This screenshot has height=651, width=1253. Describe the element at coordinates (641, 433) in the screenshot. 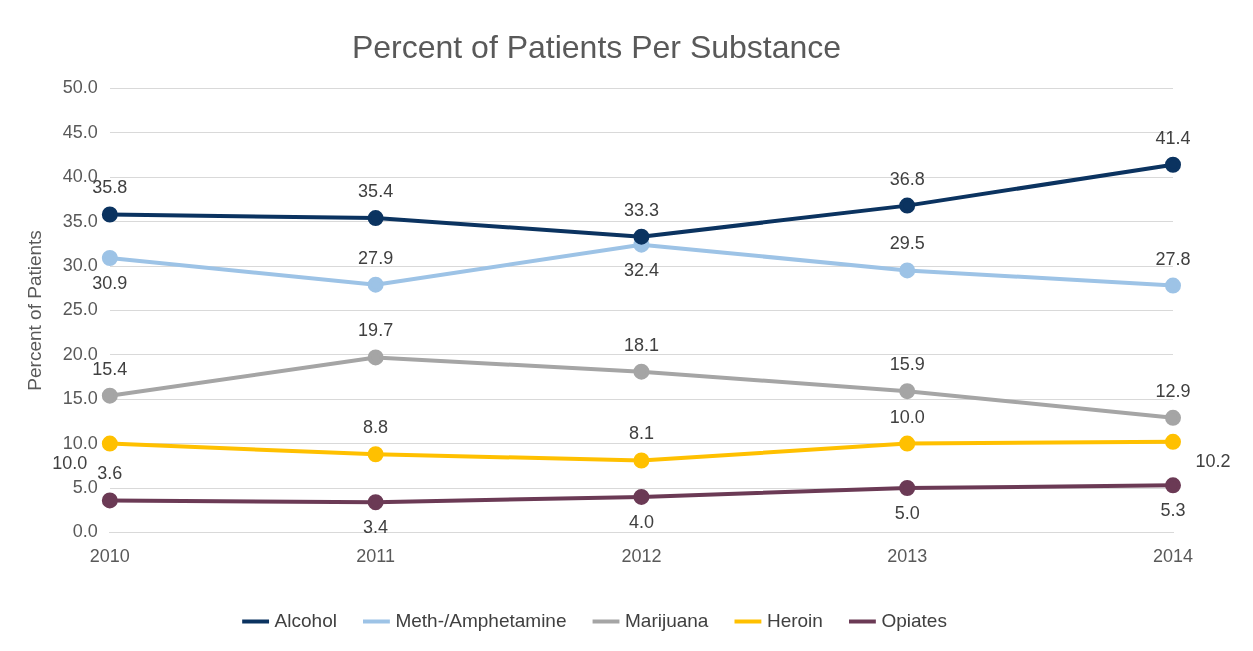

I see `data-label: 8.1` at that location.